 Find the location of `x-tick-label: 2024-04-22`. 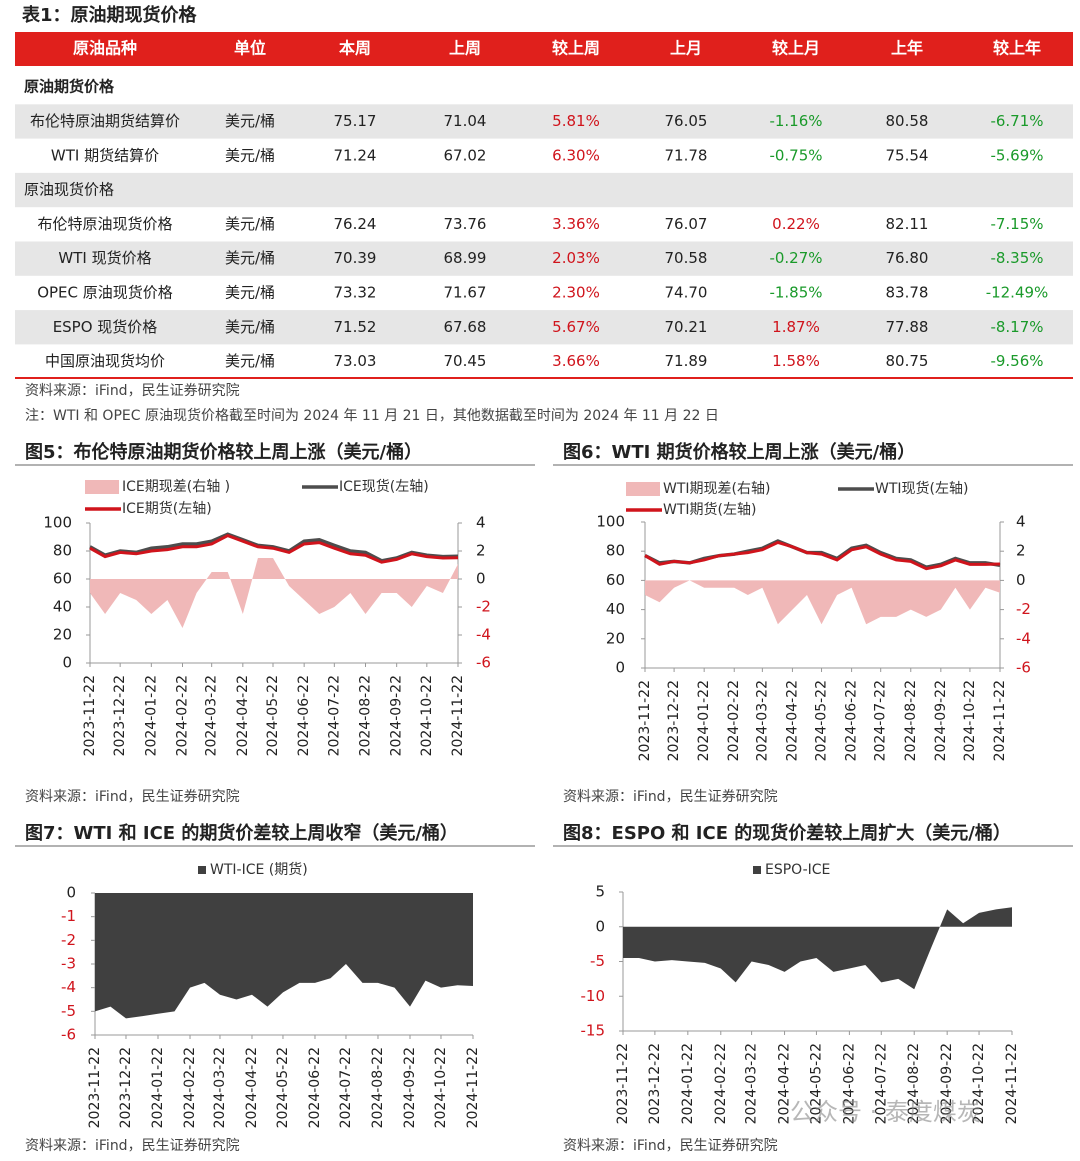

x-tick-label: 2024-04-22 is located at coordinates (243, 715).